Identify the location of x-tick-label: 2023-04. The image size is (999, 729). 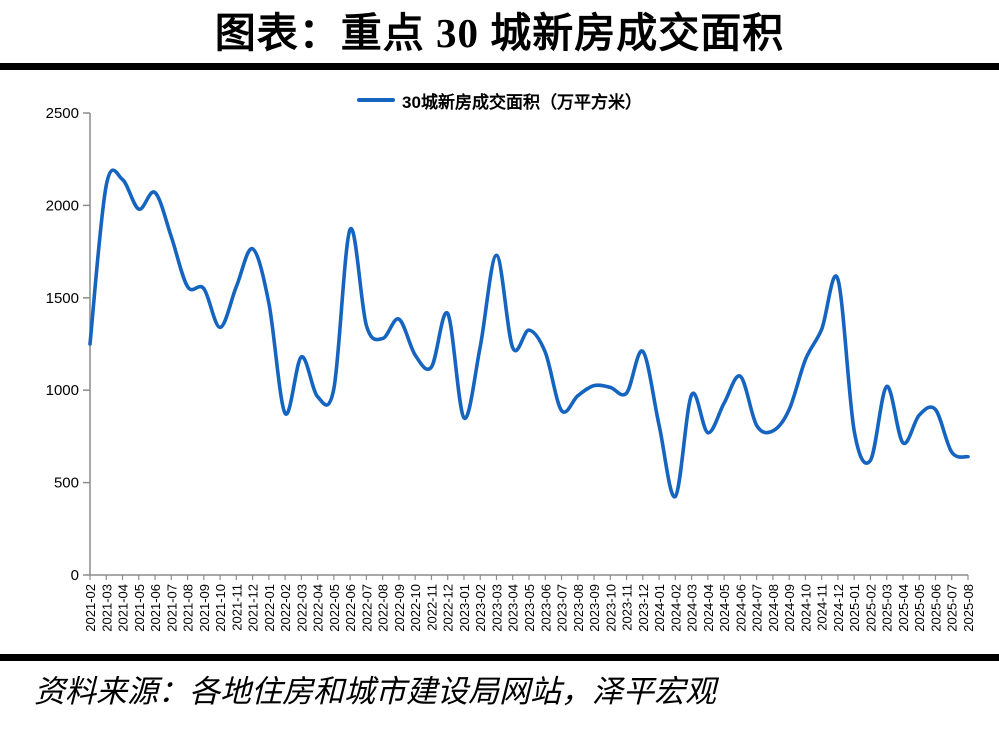
(513, 608).